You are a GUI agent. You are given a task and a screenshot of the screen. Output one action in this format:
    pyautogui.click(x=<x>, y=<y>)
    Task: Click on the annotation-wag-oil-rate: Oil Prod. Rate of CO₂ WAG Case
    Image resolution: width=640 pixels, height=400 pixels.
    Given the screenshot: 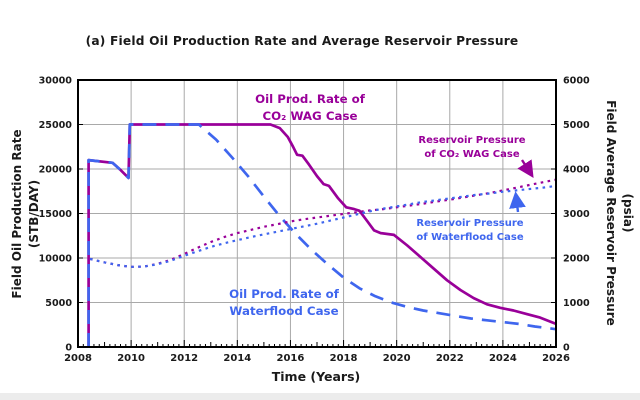 What is the action you would take?
    pyautogui.click(x=310, y=107)
    